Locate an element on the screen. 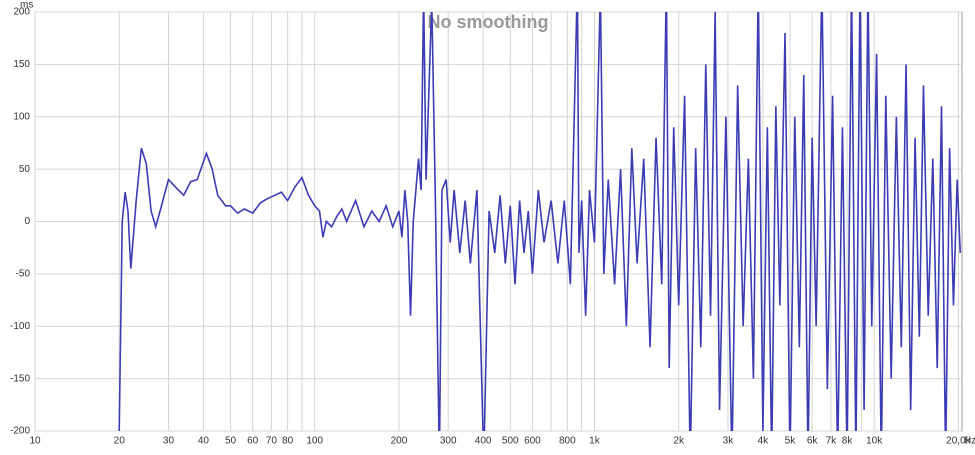  y-unit: ms is located at coordinates (26, 5).